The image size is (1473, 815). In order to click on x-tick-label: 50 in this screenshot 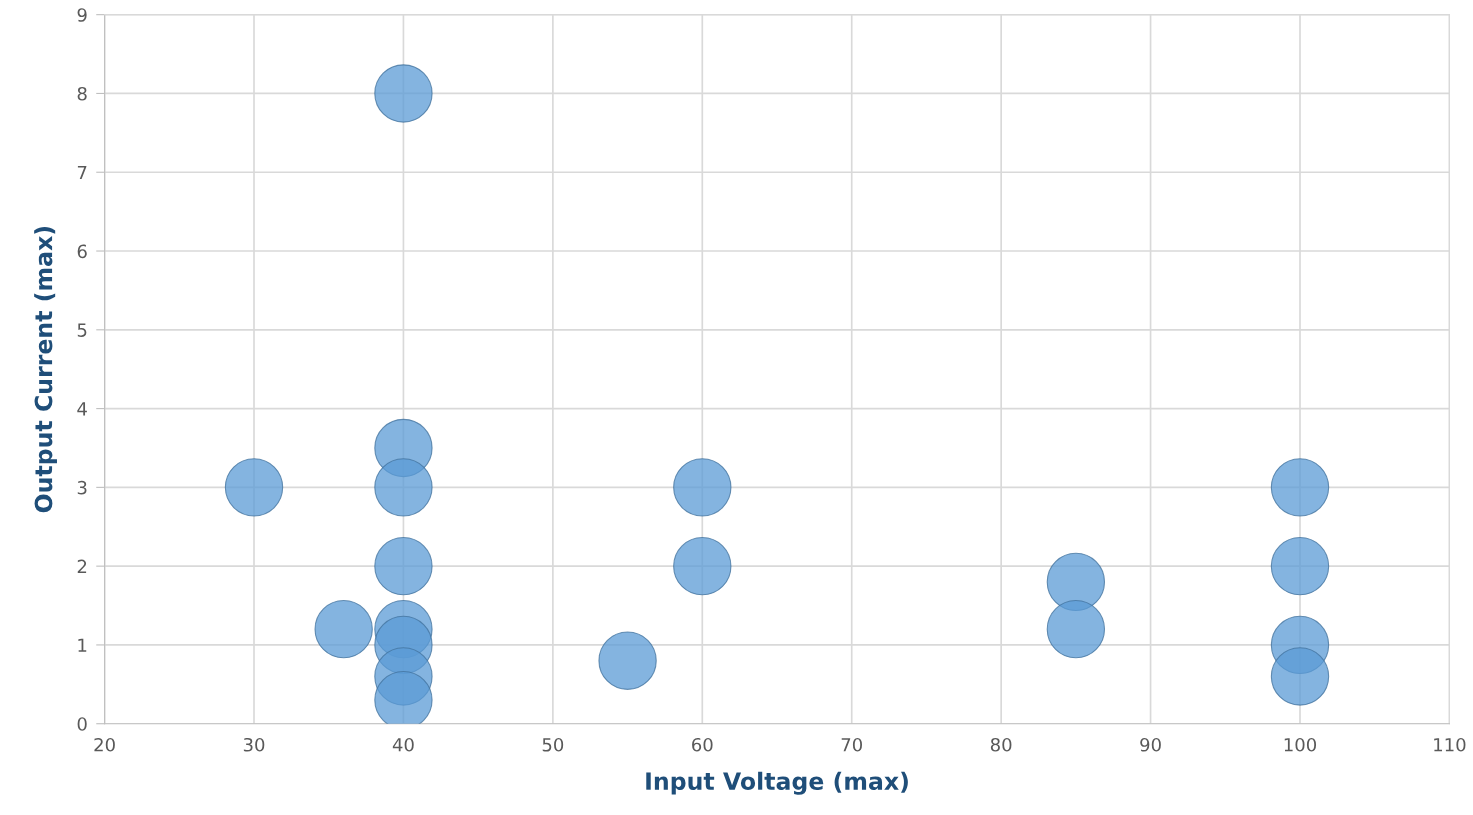, I will do `click(553, 744)`.